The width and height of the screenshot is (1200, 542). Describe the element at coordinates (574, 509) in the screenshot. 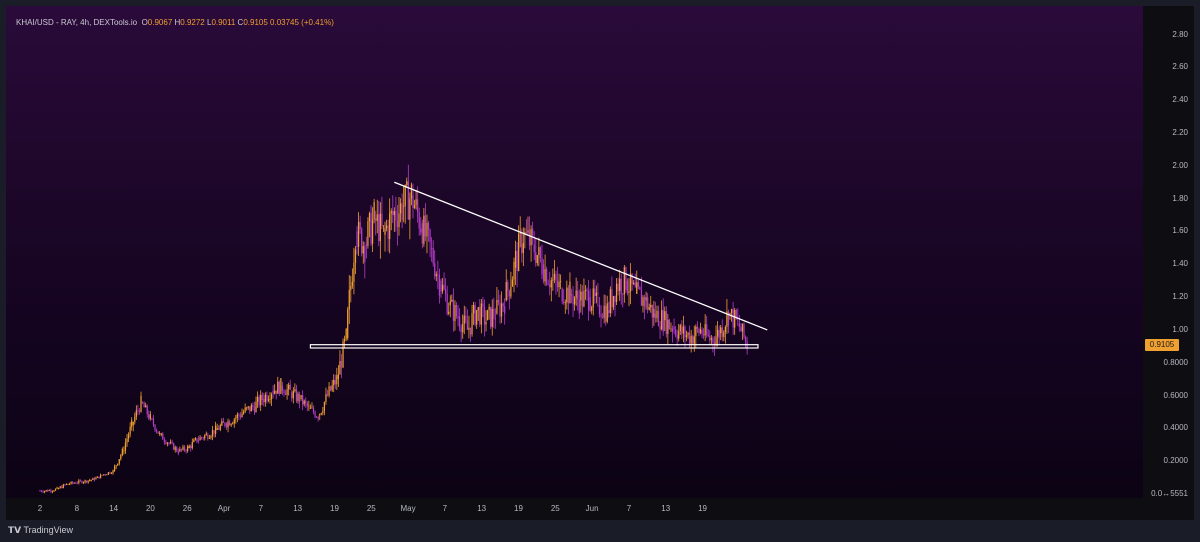

I see `time-axis: 2 8 14 20 26 Apr 7 13 19 25 May 7 13 19 25 Jun 7 13 19` at that location.